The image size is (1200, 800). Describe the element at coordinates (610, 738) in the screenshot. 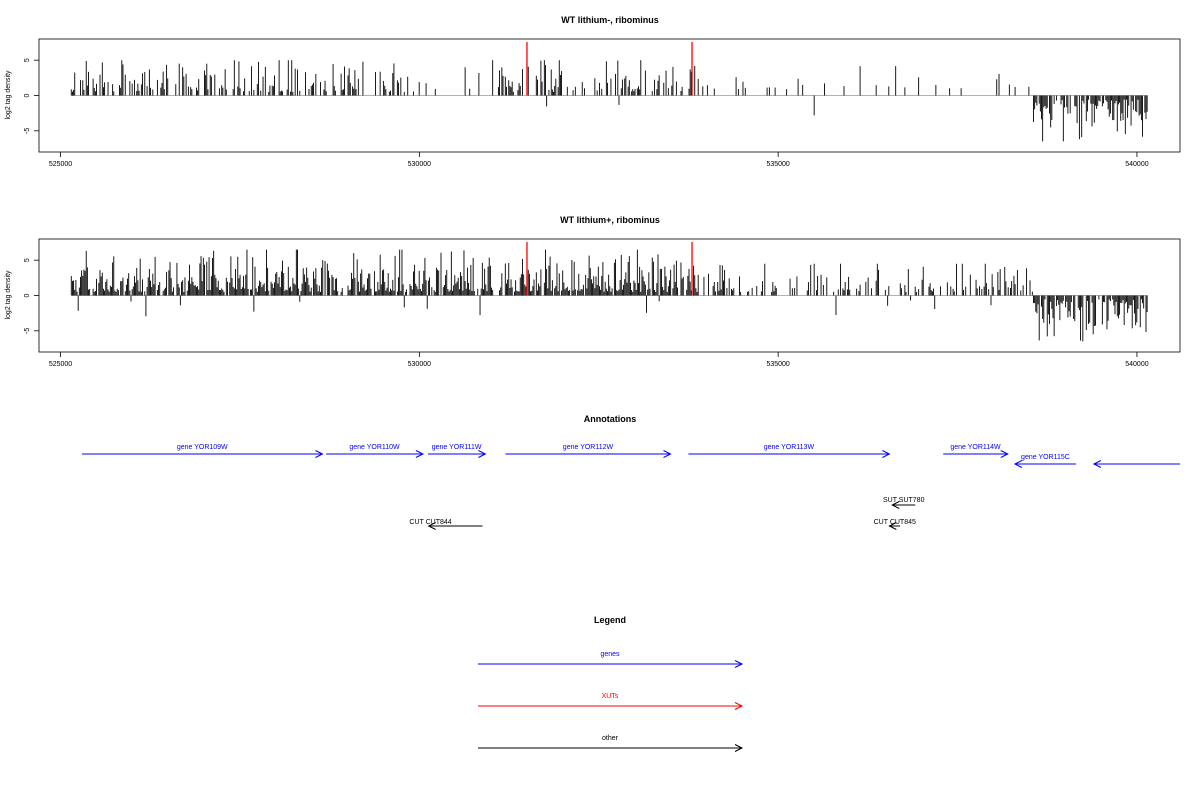

I see `legend-label: other` at that location.